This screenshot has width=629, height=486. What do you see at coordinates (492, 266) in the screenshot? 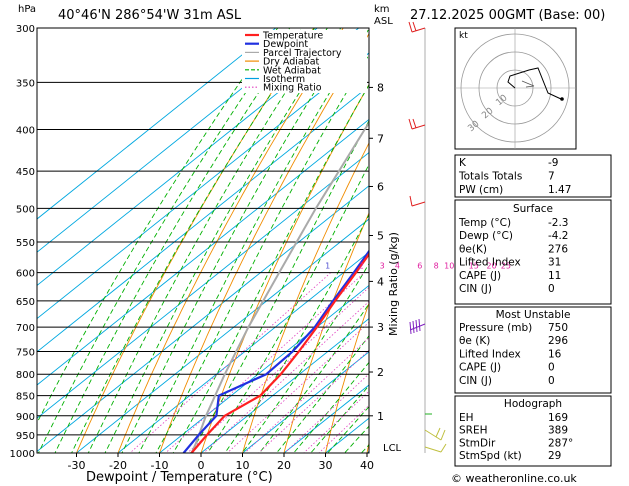
I see `mixing-ratio-tick-label: 20` at bounding box center [492, 266].